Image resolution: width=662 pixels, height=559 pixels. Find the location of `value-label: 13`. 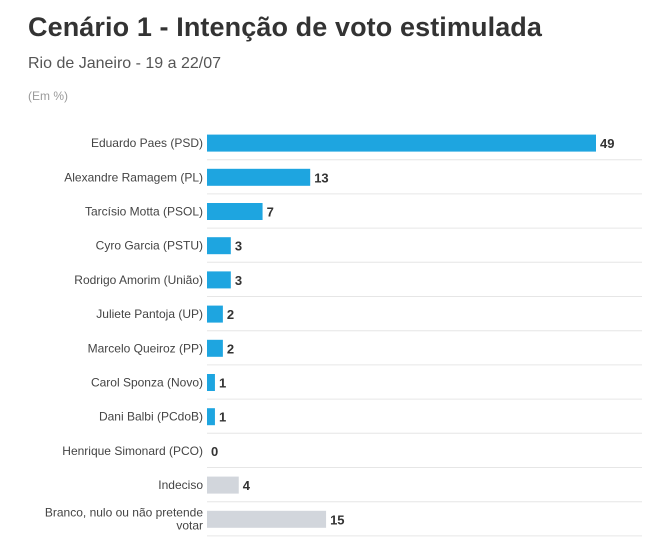

value-label: 13 is located at coordinates (321, 177).